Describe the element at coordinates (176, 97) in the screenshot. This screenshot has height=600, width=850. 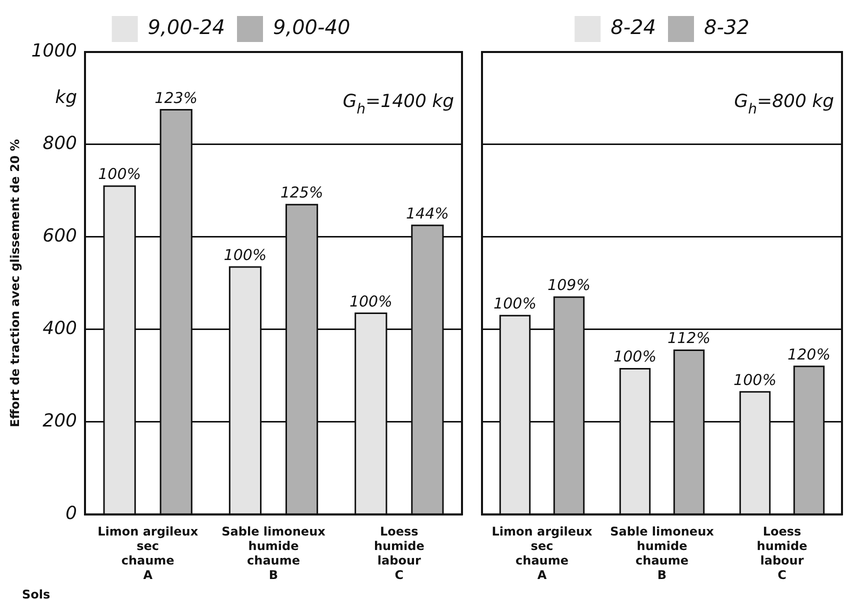
I see `annotation: 123%` at that location.